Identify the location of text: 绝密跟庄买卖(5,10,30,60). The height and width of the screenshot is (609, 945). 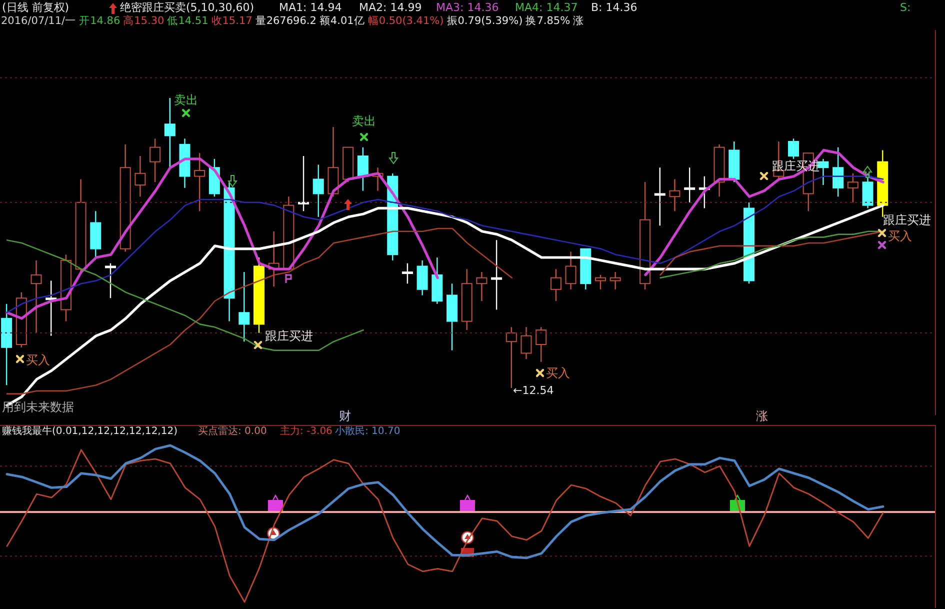
(187, 7).